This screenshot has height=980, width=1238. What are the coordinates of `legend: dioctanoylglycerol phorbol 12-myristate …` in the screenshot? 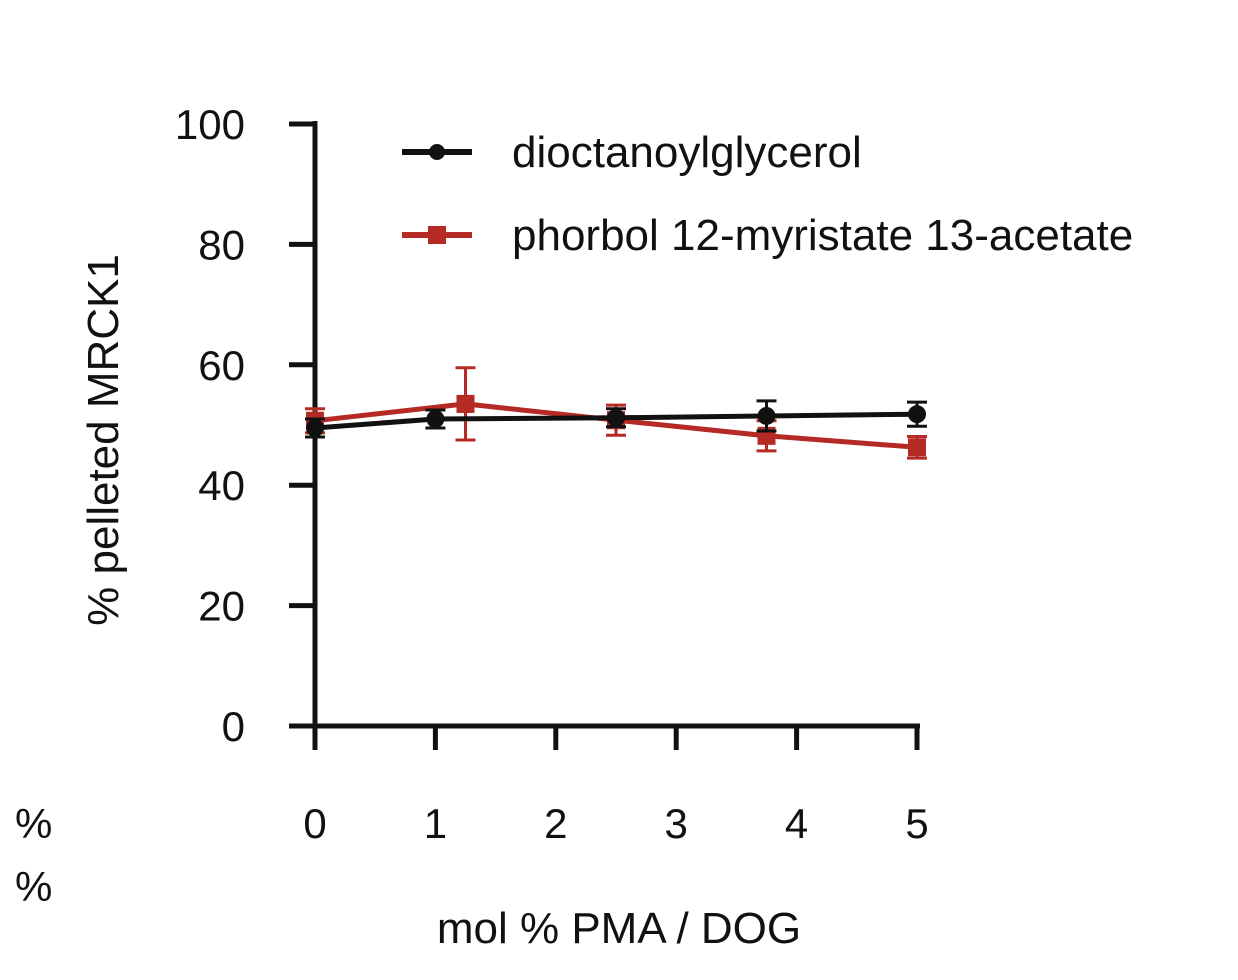 It's located at (767, 194).